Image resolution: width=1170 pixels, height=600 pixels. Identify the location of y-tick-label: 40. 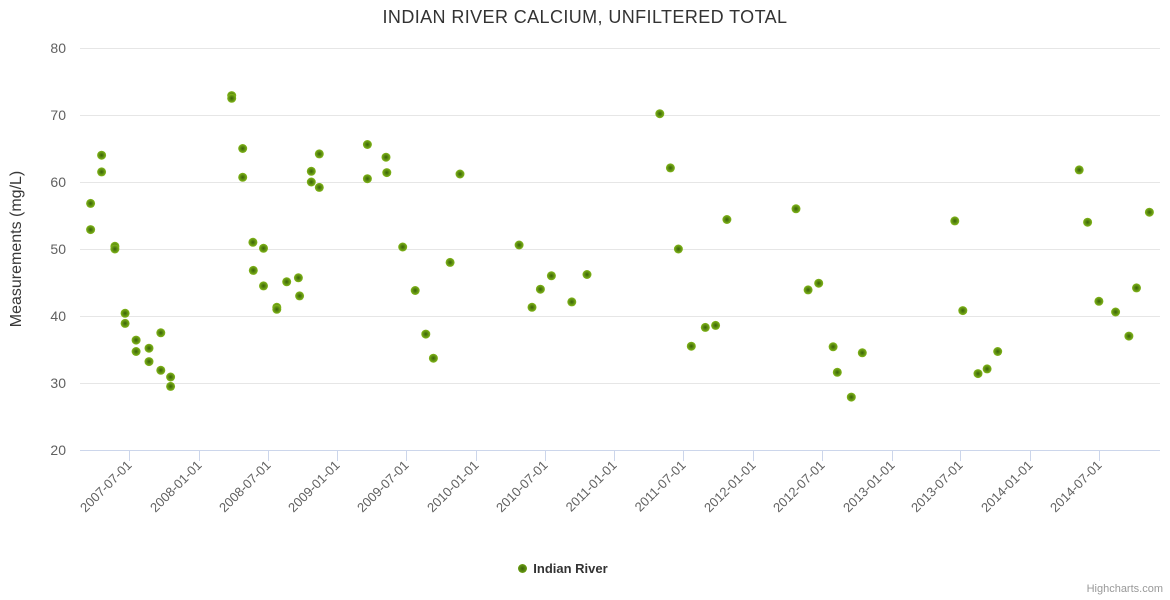
(58, 316).